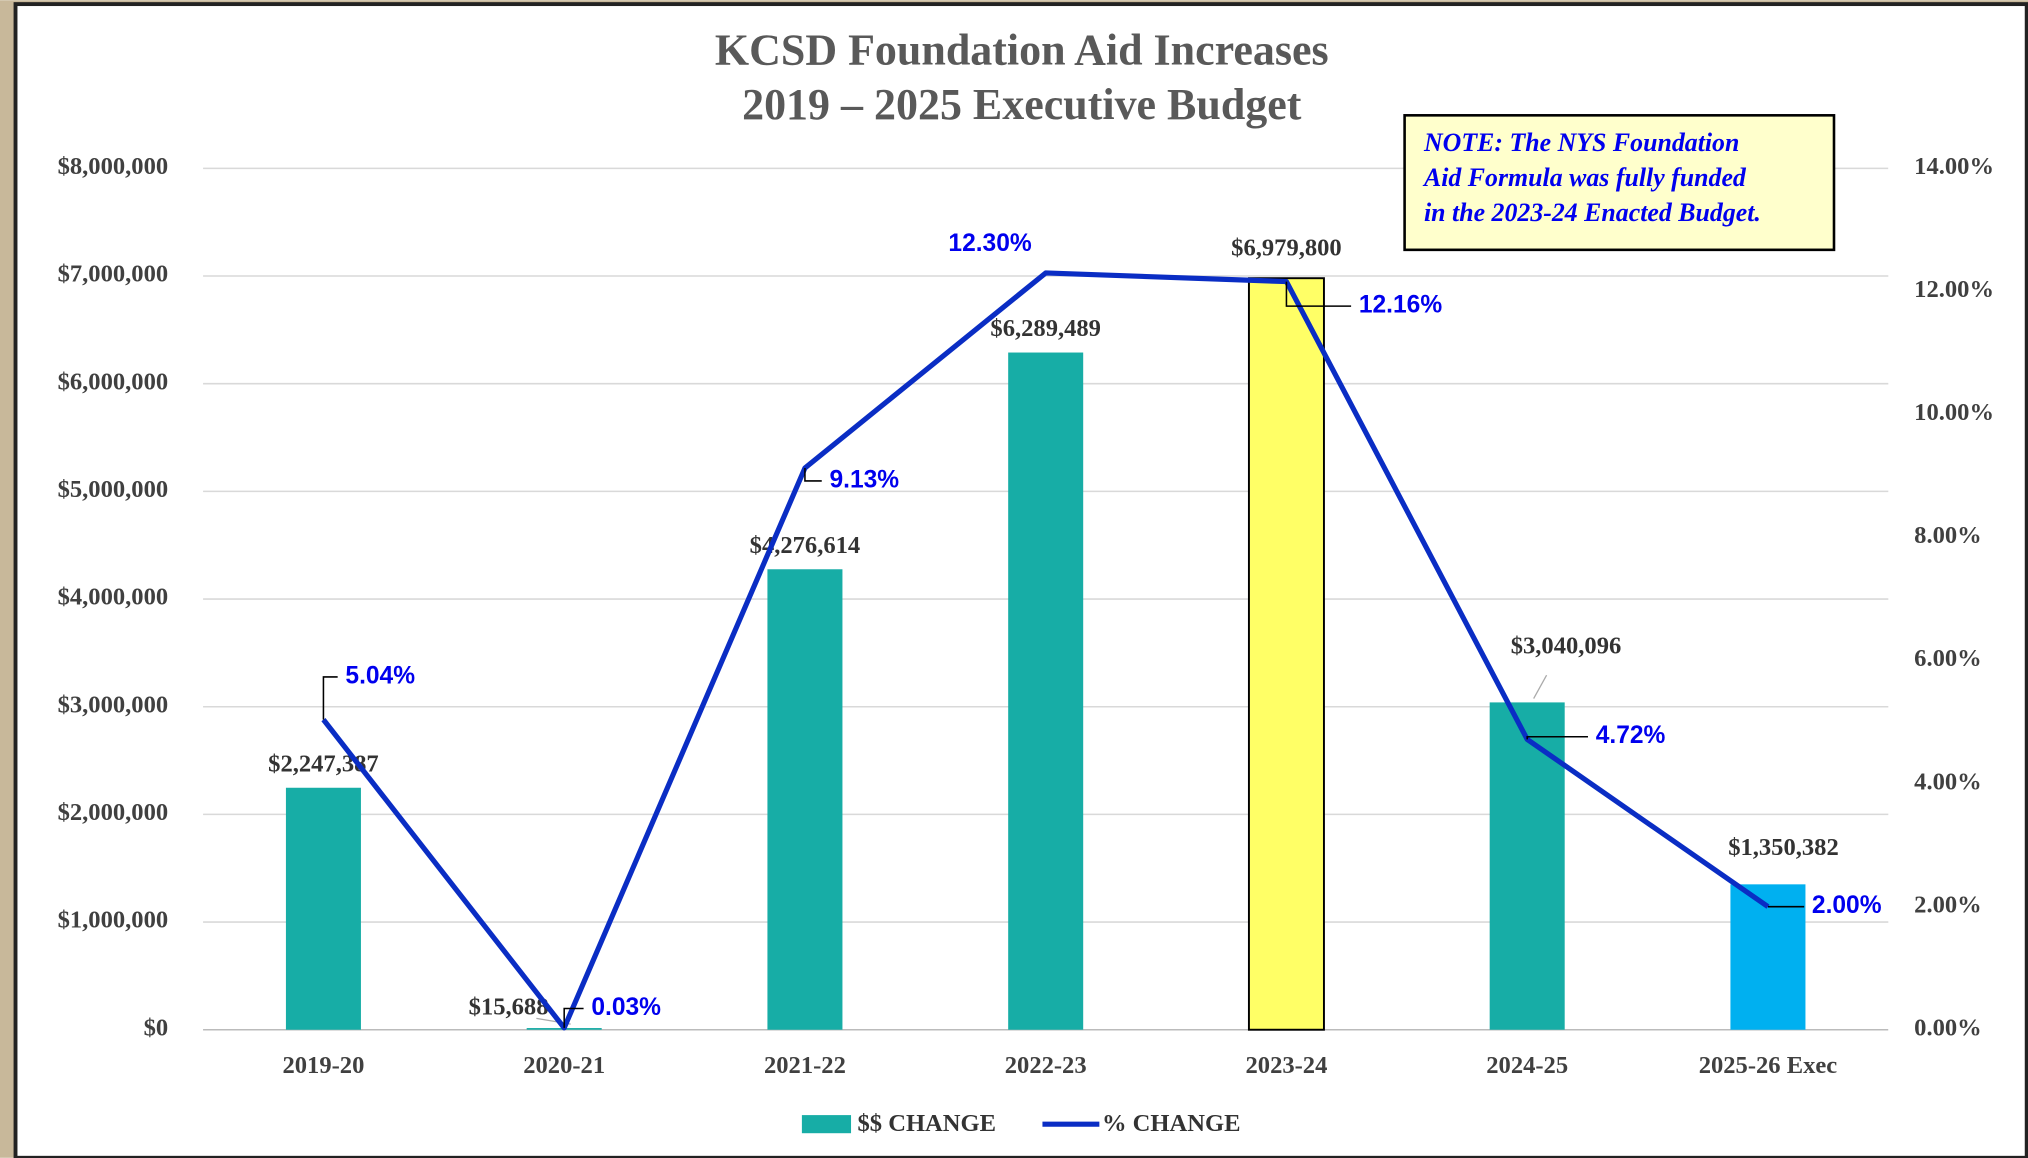 This screenshot has height=1158, width=2028. Describe the element at coordinates (927, 1123) in the screenshot. I see `legend-label: $$ CHANGE` at that location.